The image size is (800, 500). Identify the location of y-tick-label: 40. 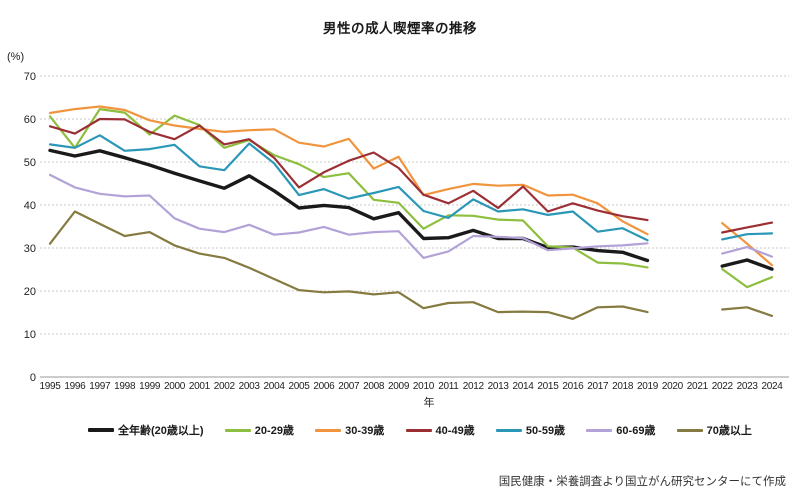
(30, 206).